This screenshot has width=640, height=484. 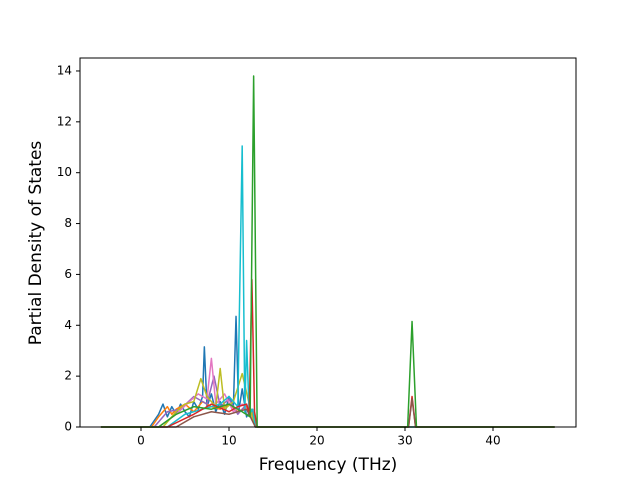 What do you see at coordinates (64, 121) in the screenshot?
I see `y-tick-label: 12` at bounding box center [64, 121].